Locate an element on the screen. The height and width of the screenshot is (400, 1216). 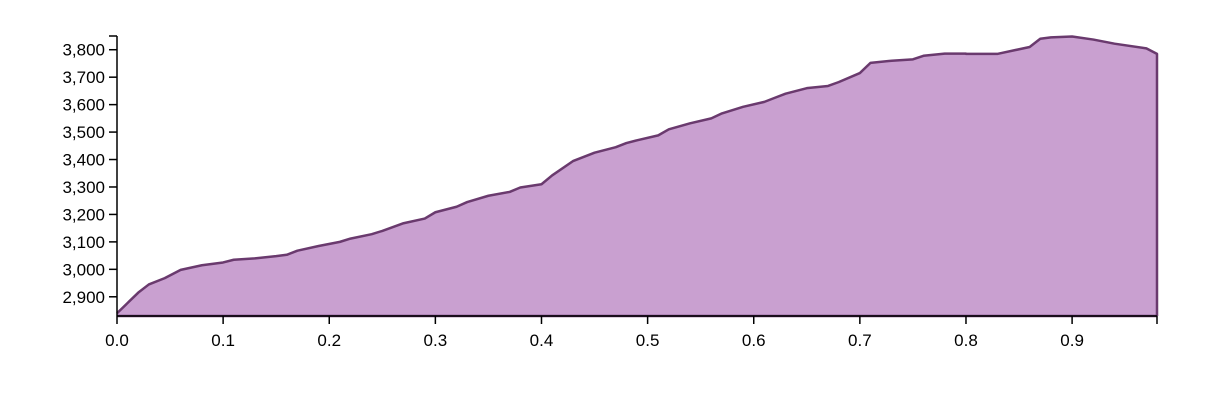
y-tick-label: 2,900 is located at coordinates (83, 297).